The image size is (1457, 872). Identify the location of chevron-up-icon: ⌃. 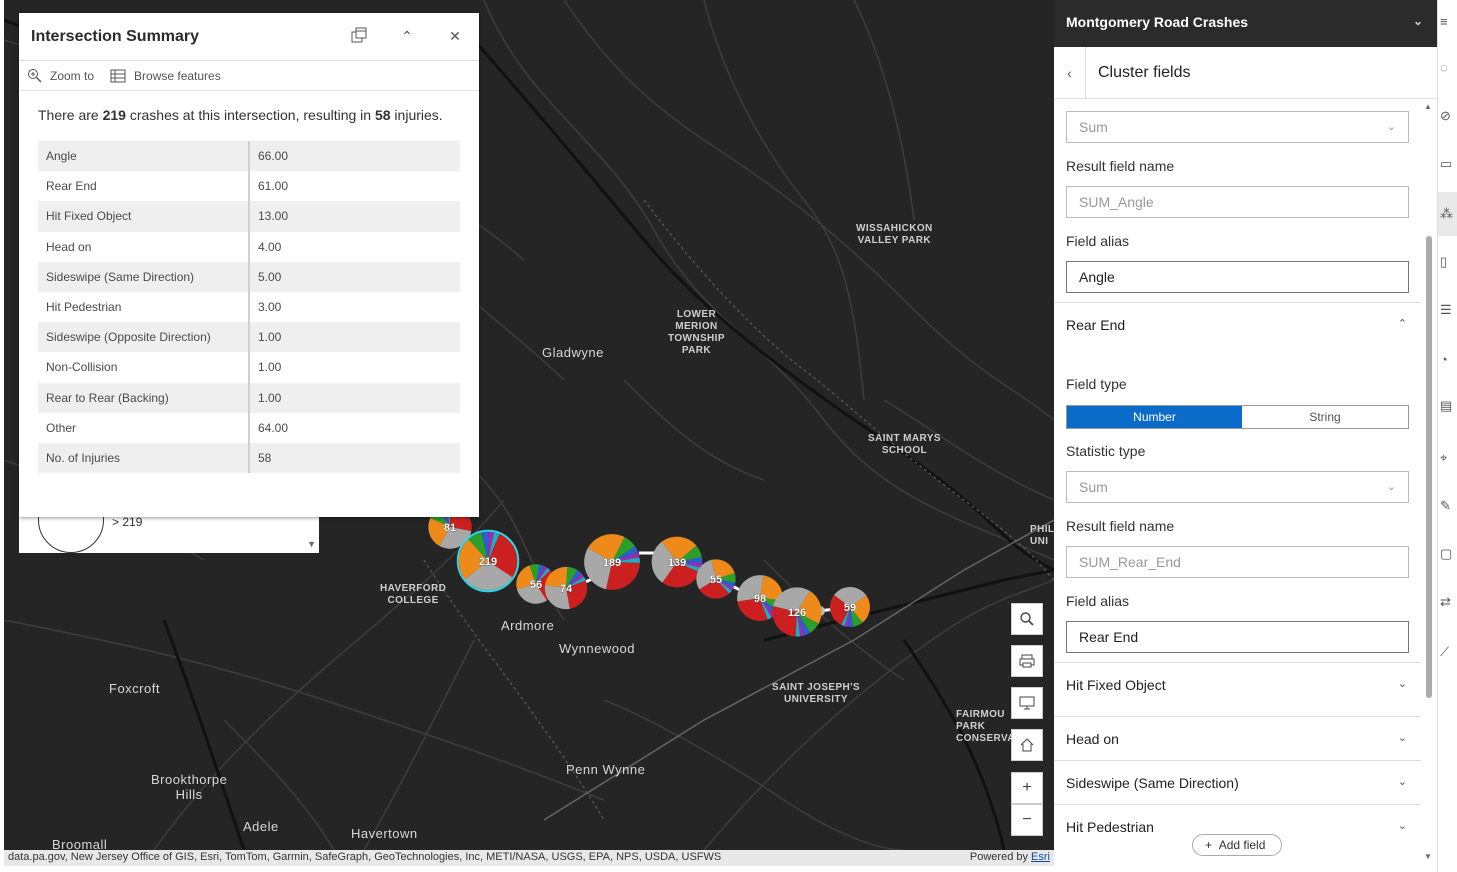
(407, 36).